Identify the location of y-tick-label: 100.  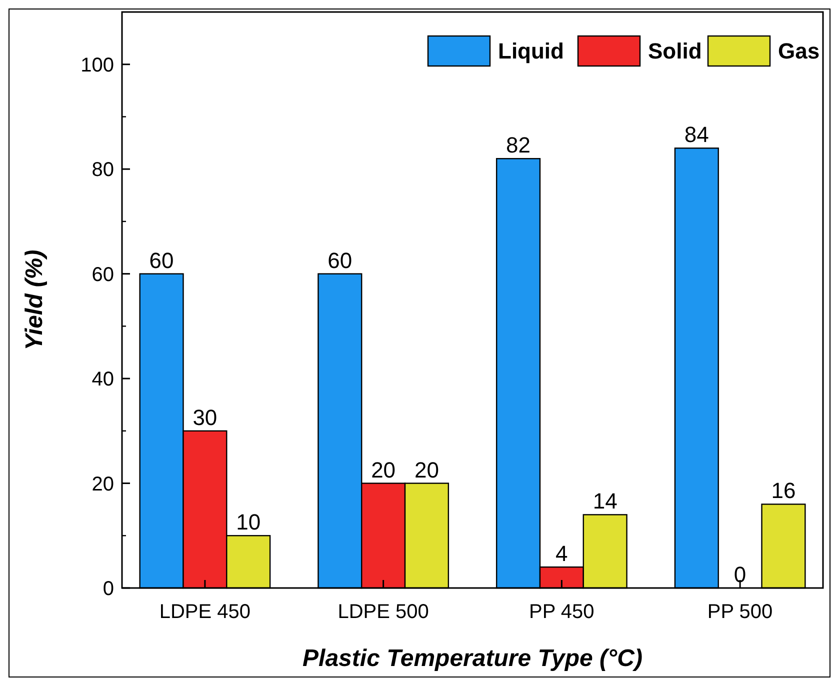
(97, 65).